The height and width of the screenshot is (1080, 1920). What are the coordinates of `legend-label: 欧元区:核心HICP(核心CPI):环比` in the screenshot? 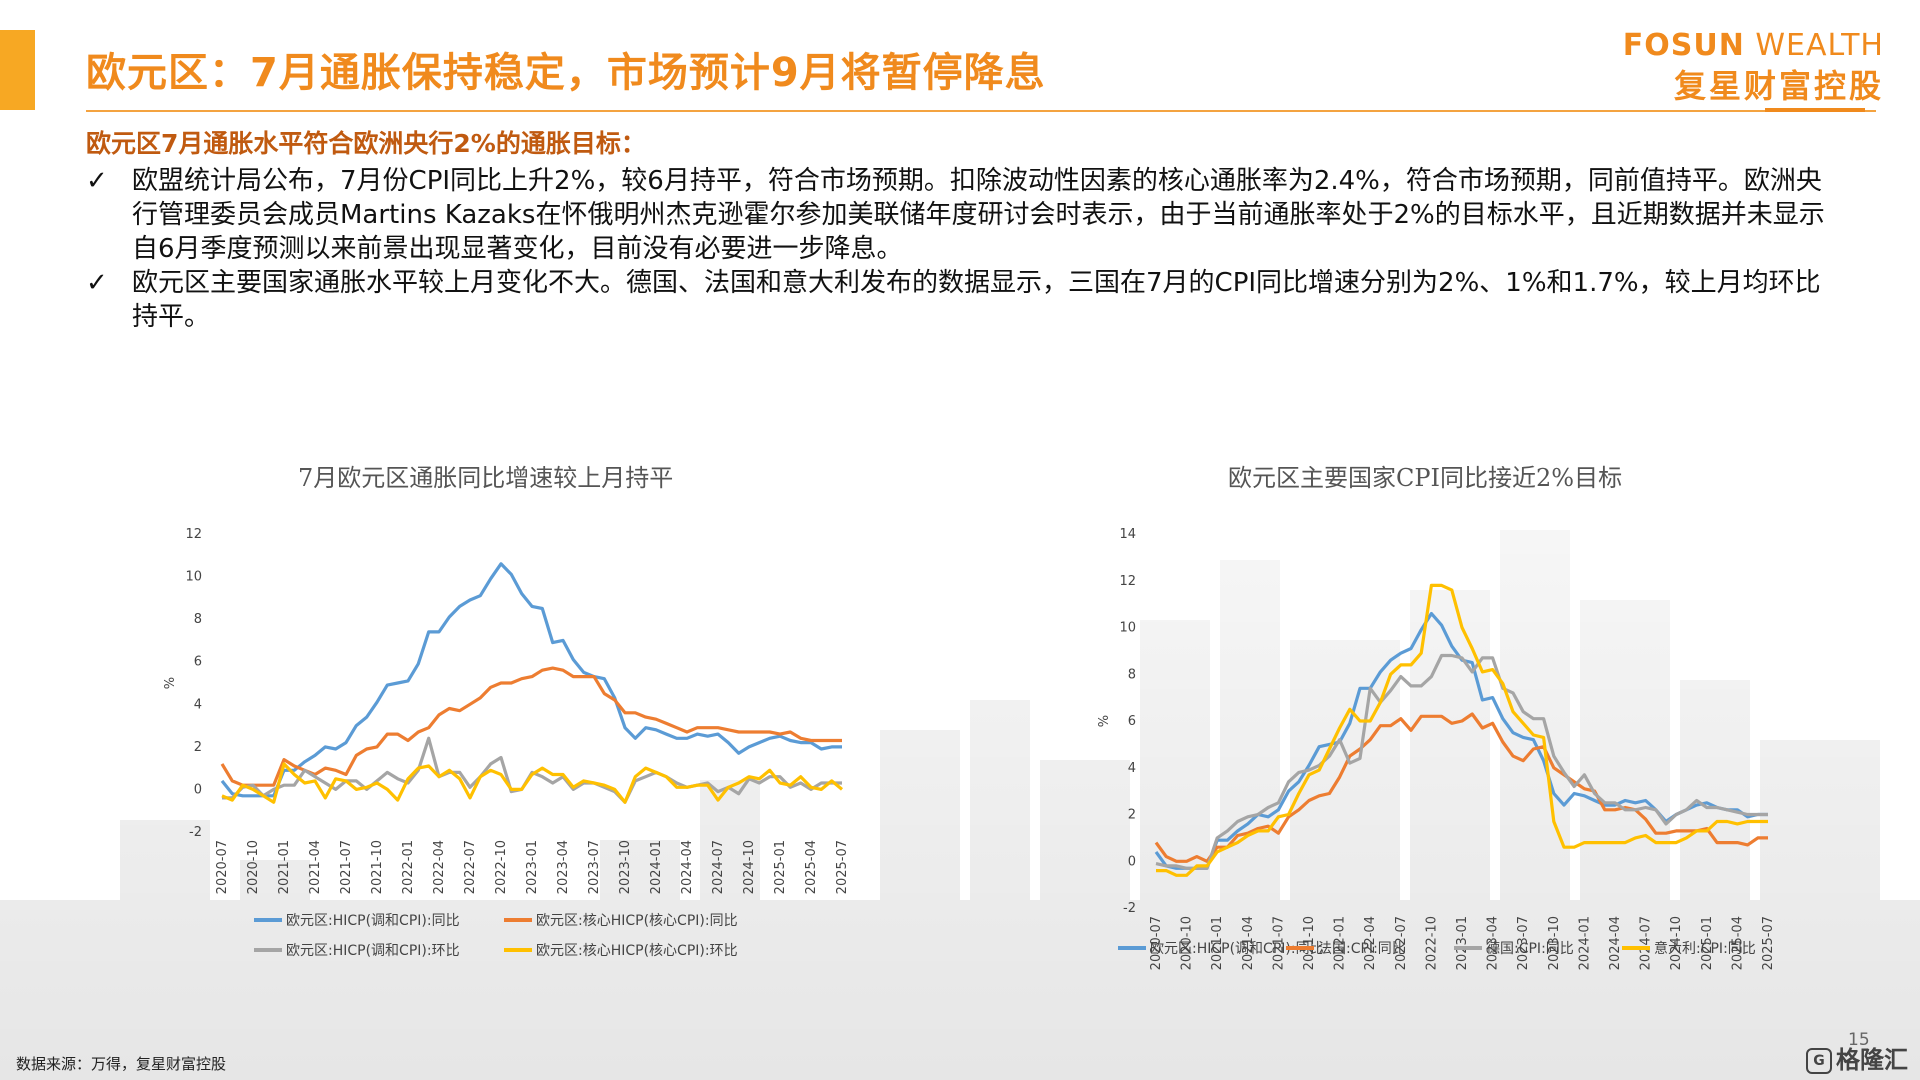 It's located at (637, 951).